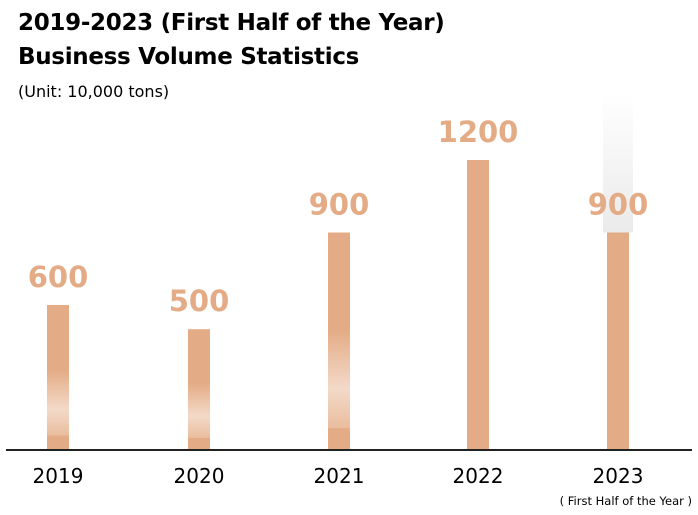  I want to click on bar-haze-2019, so click(58, 403).